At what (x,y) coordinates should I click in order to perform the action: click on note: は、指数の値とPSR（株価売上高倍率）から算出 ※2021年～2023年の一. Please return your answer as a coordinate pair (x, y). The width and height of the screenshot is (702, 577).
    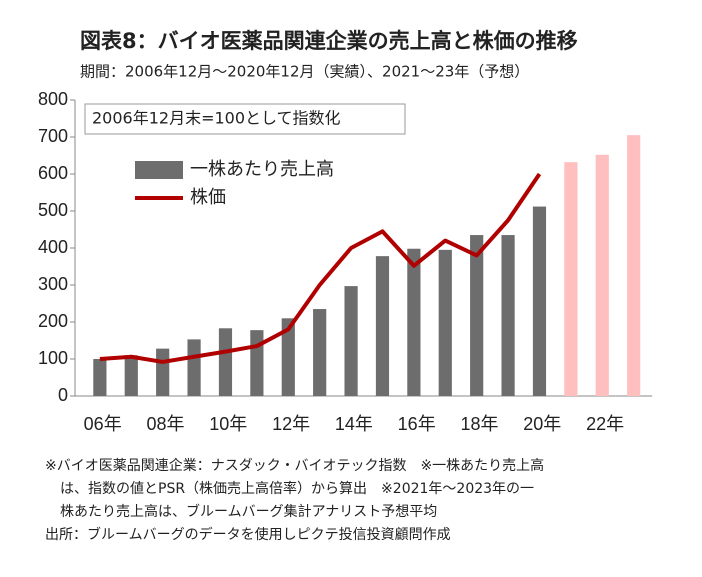
    Looking at the image, I should click on (297, 488).